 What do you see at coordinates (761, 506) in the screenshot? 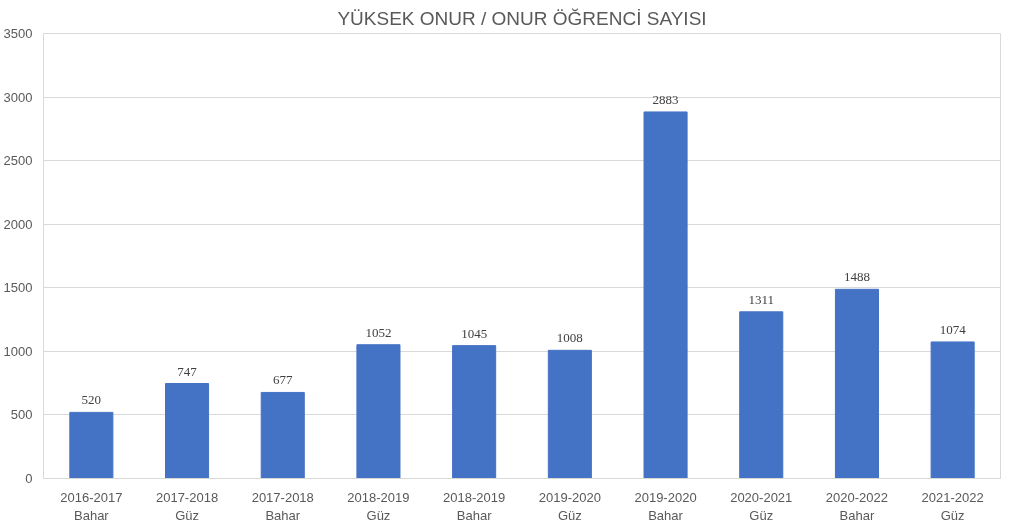
I see `x-tick-label: 2020-2021 Güz` at bounding box center [761, 506].